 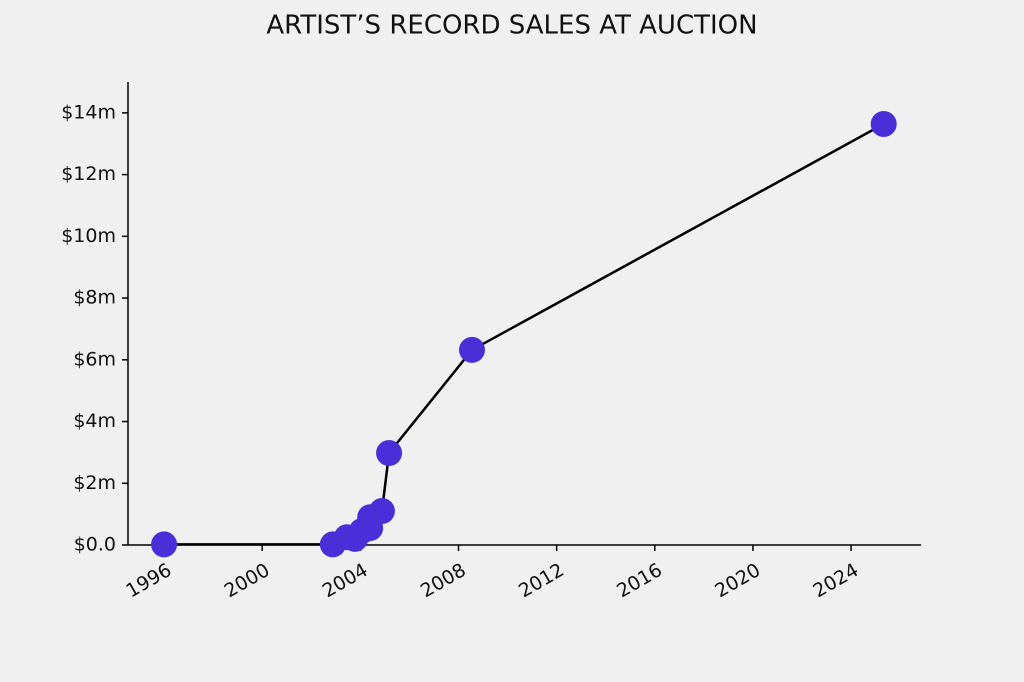 What do you see at coordinates (247, 580) in the screenshot?
I see `x-tick-label: 2000` at bounding box center [247, 580].